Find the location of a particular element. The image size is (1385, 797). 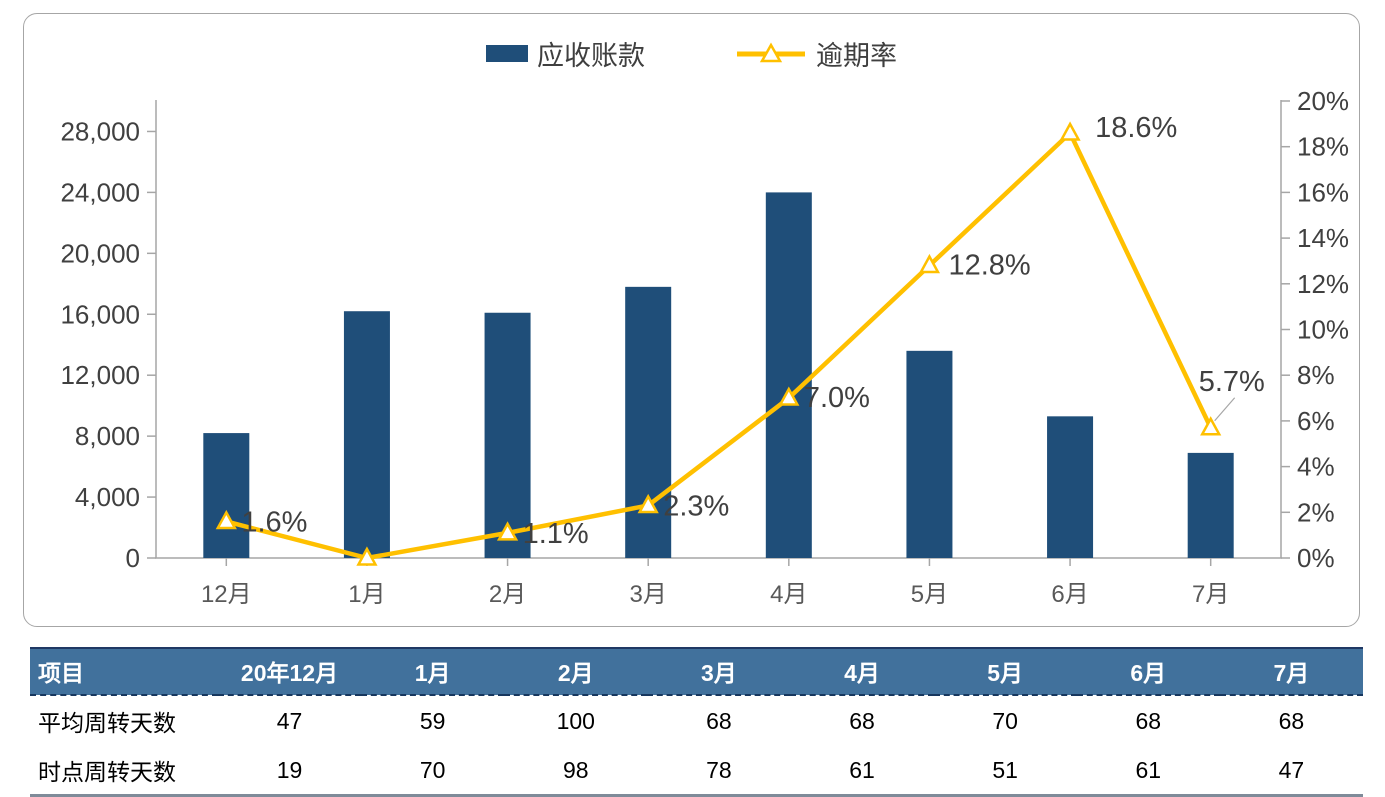

chart-legend: 应收账款 逾期率 is located at coordinates (691, 53).